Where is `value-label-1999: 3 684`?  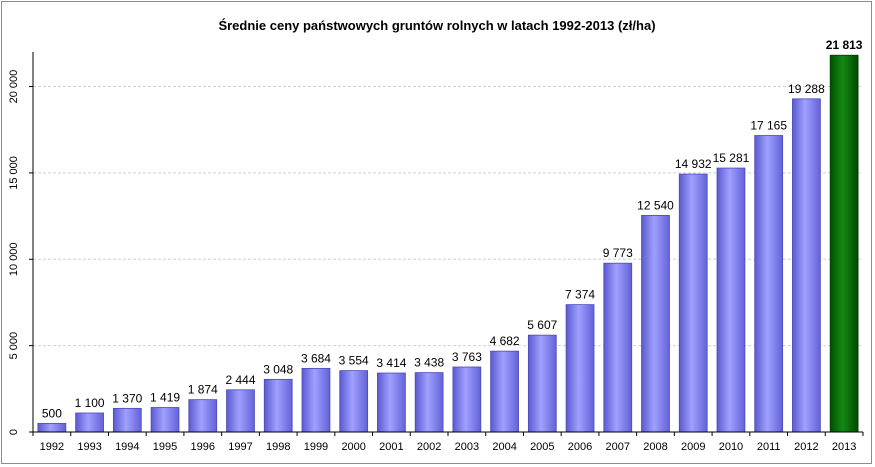
value-label-1999: 3 684 is located at coordinates (316, 358).